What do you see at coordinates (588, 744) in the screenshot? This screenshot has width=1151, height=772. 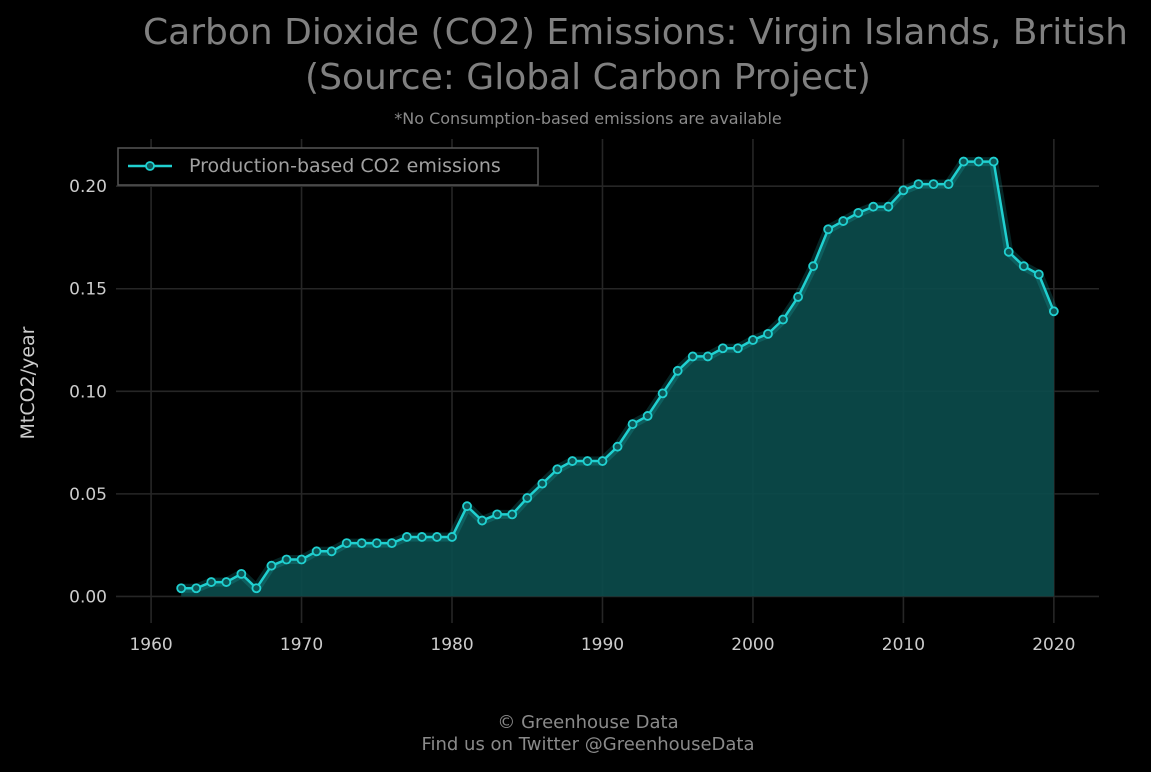 I see `footer-twitter: Find us on Twitter @GreenhouseData` at bounding box center [588, 744].